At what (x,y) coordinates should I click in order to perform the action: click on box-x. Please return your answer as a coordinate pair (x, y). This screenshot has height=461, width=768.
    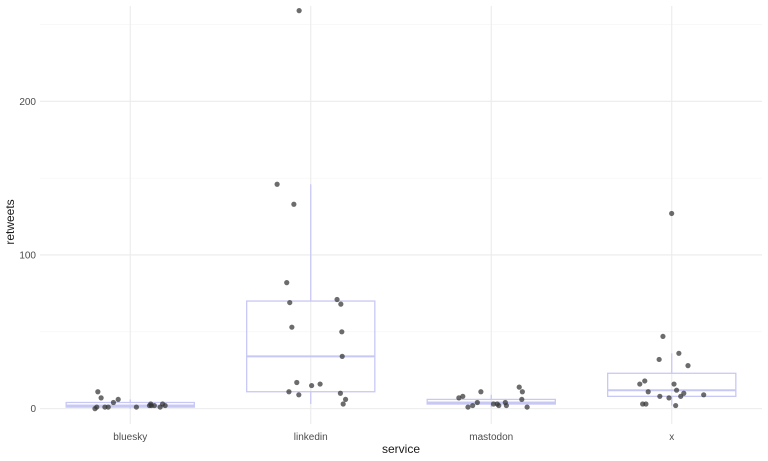
    Looking at the image, I should click on (672, 379).